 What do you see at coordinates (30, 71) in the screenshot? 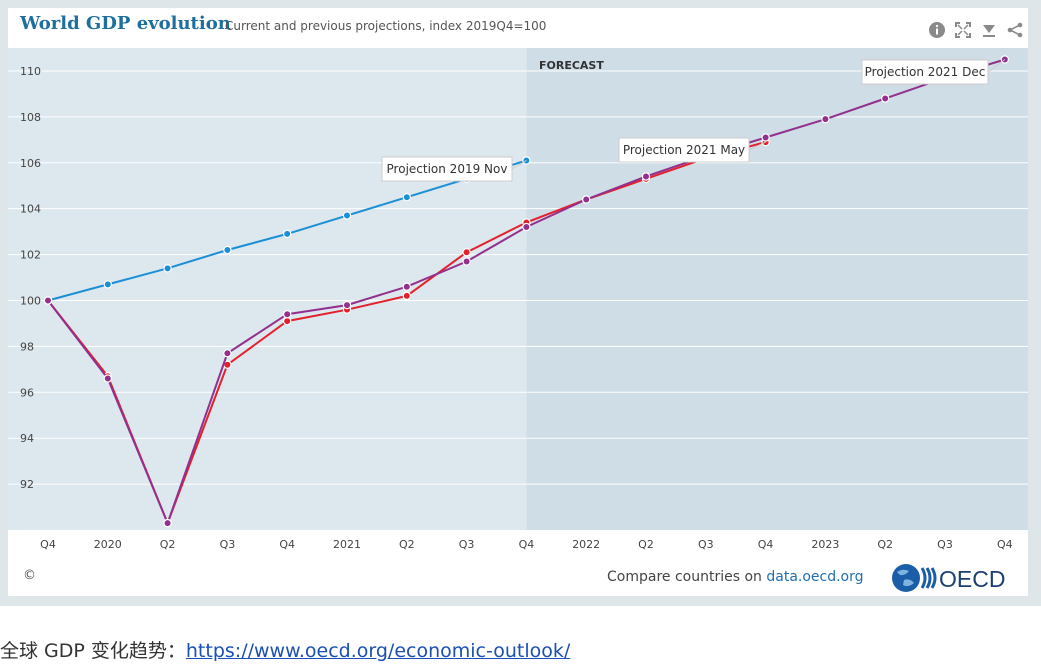
I see `y-tick-label: 110` at bounding box center [30, 71].